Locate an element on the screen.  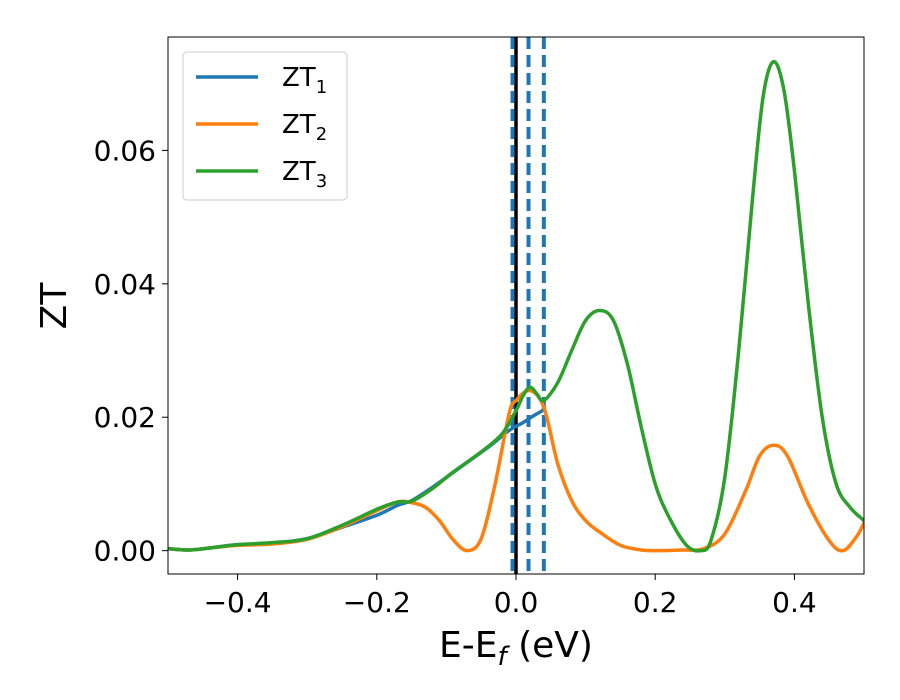
legend-label-zt1: ZT1 is located at coordinates (304, 80).